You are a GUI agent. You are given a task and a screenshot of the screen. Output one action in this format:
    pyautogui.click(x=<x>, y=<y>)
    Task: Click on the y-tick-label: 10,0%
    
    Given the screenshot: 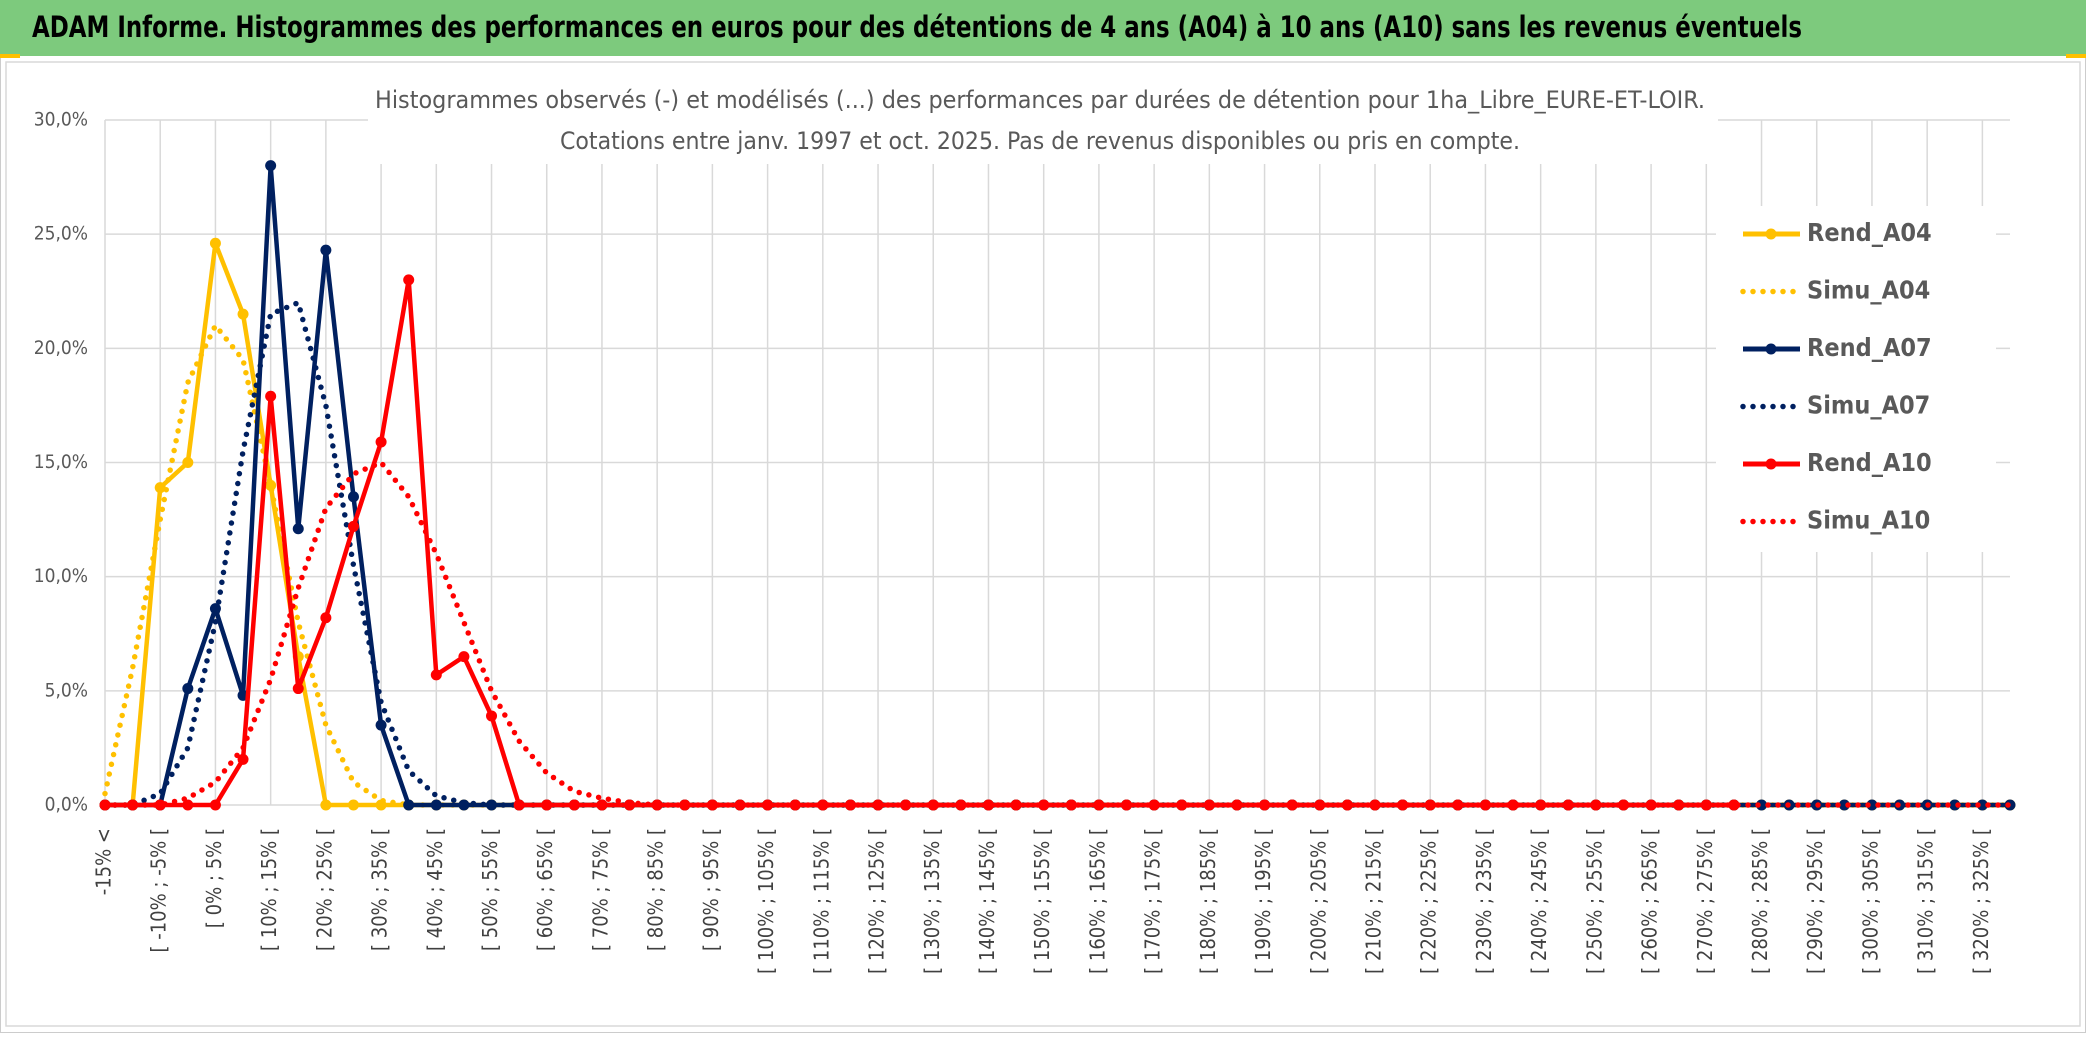 What is the action you would take?
    pyautogui.click(x=61, y=576)
    